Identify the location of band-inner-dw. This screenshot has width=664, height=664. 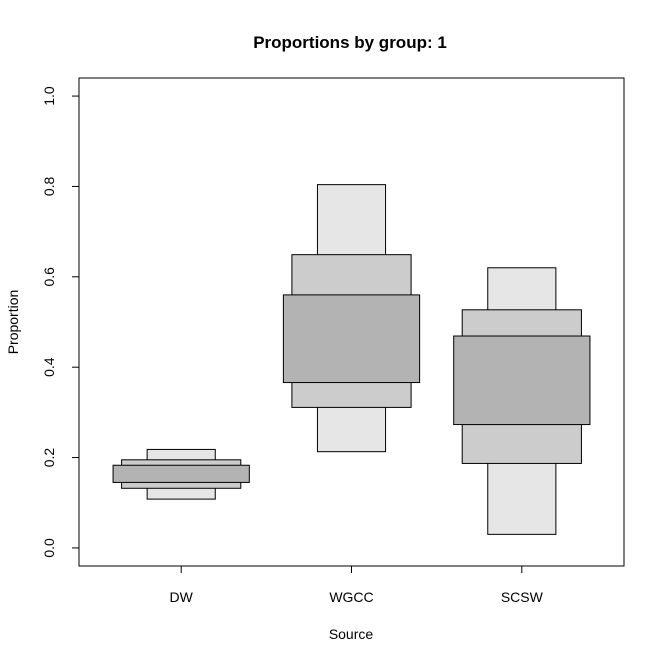
(181, 473).